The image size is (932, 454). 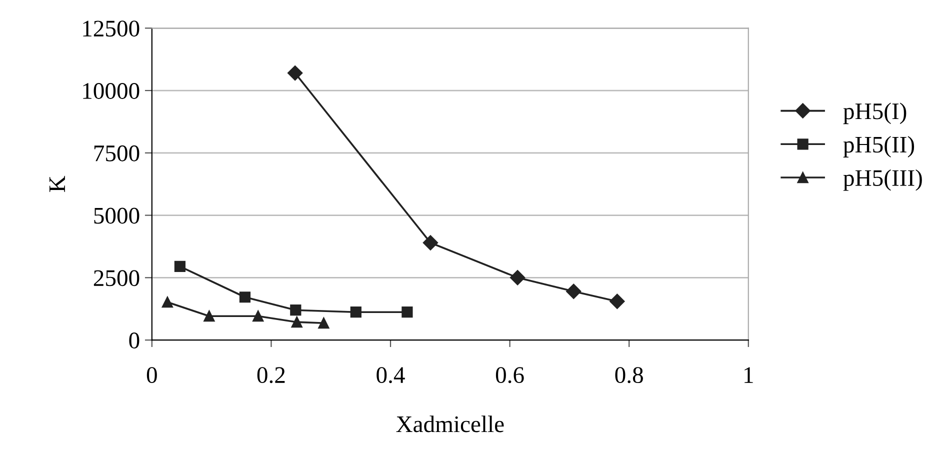 What do you see at coordinates (748, 375) in the screenshot?
I see `x-tick-label: 1` at bounding box center [748, 375].